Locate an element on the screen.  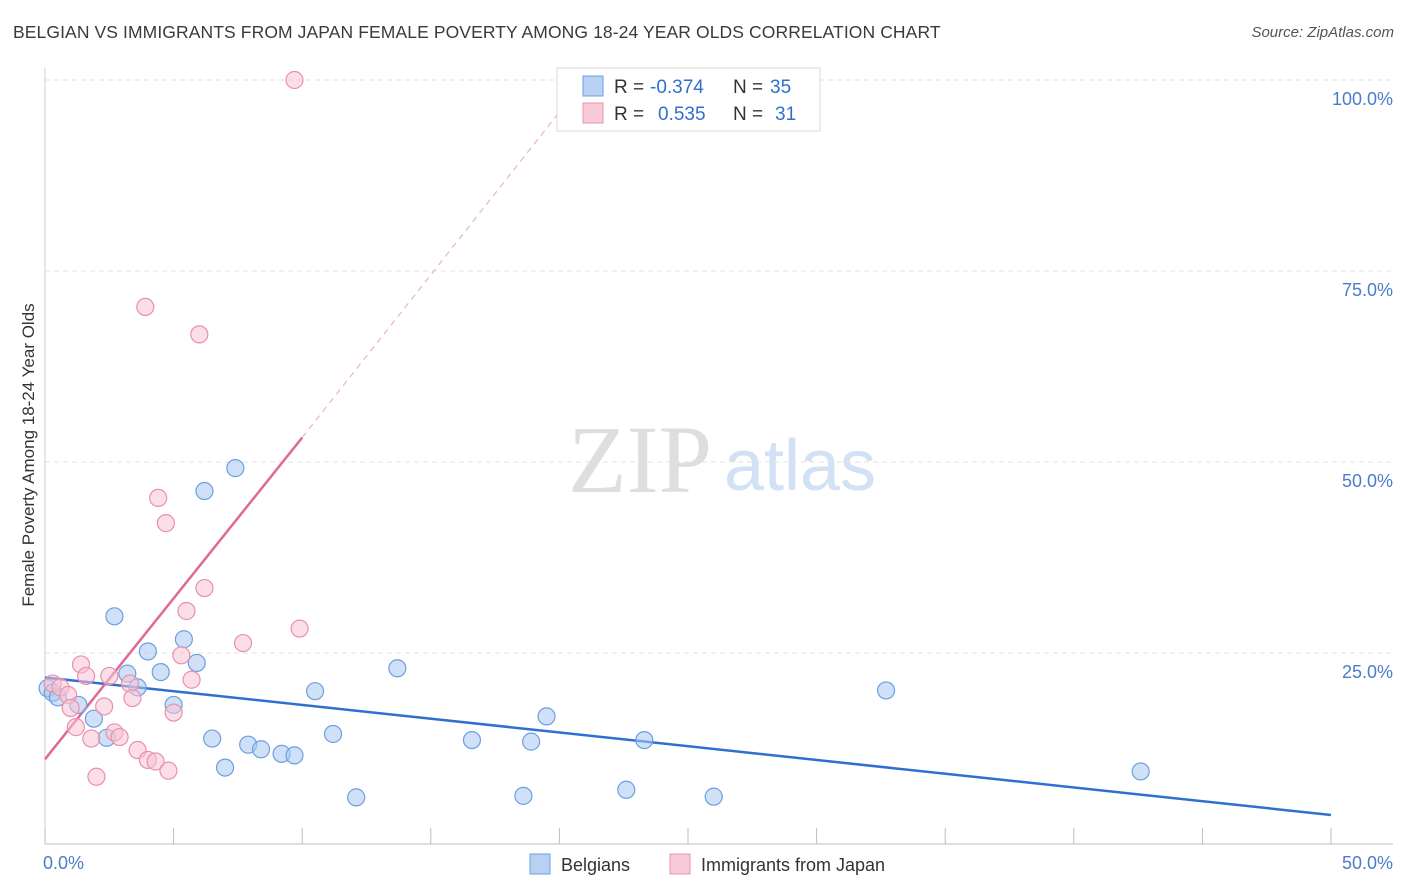
source-label: Source: ZipAtlas.com is located at coordinates (1322, 32).